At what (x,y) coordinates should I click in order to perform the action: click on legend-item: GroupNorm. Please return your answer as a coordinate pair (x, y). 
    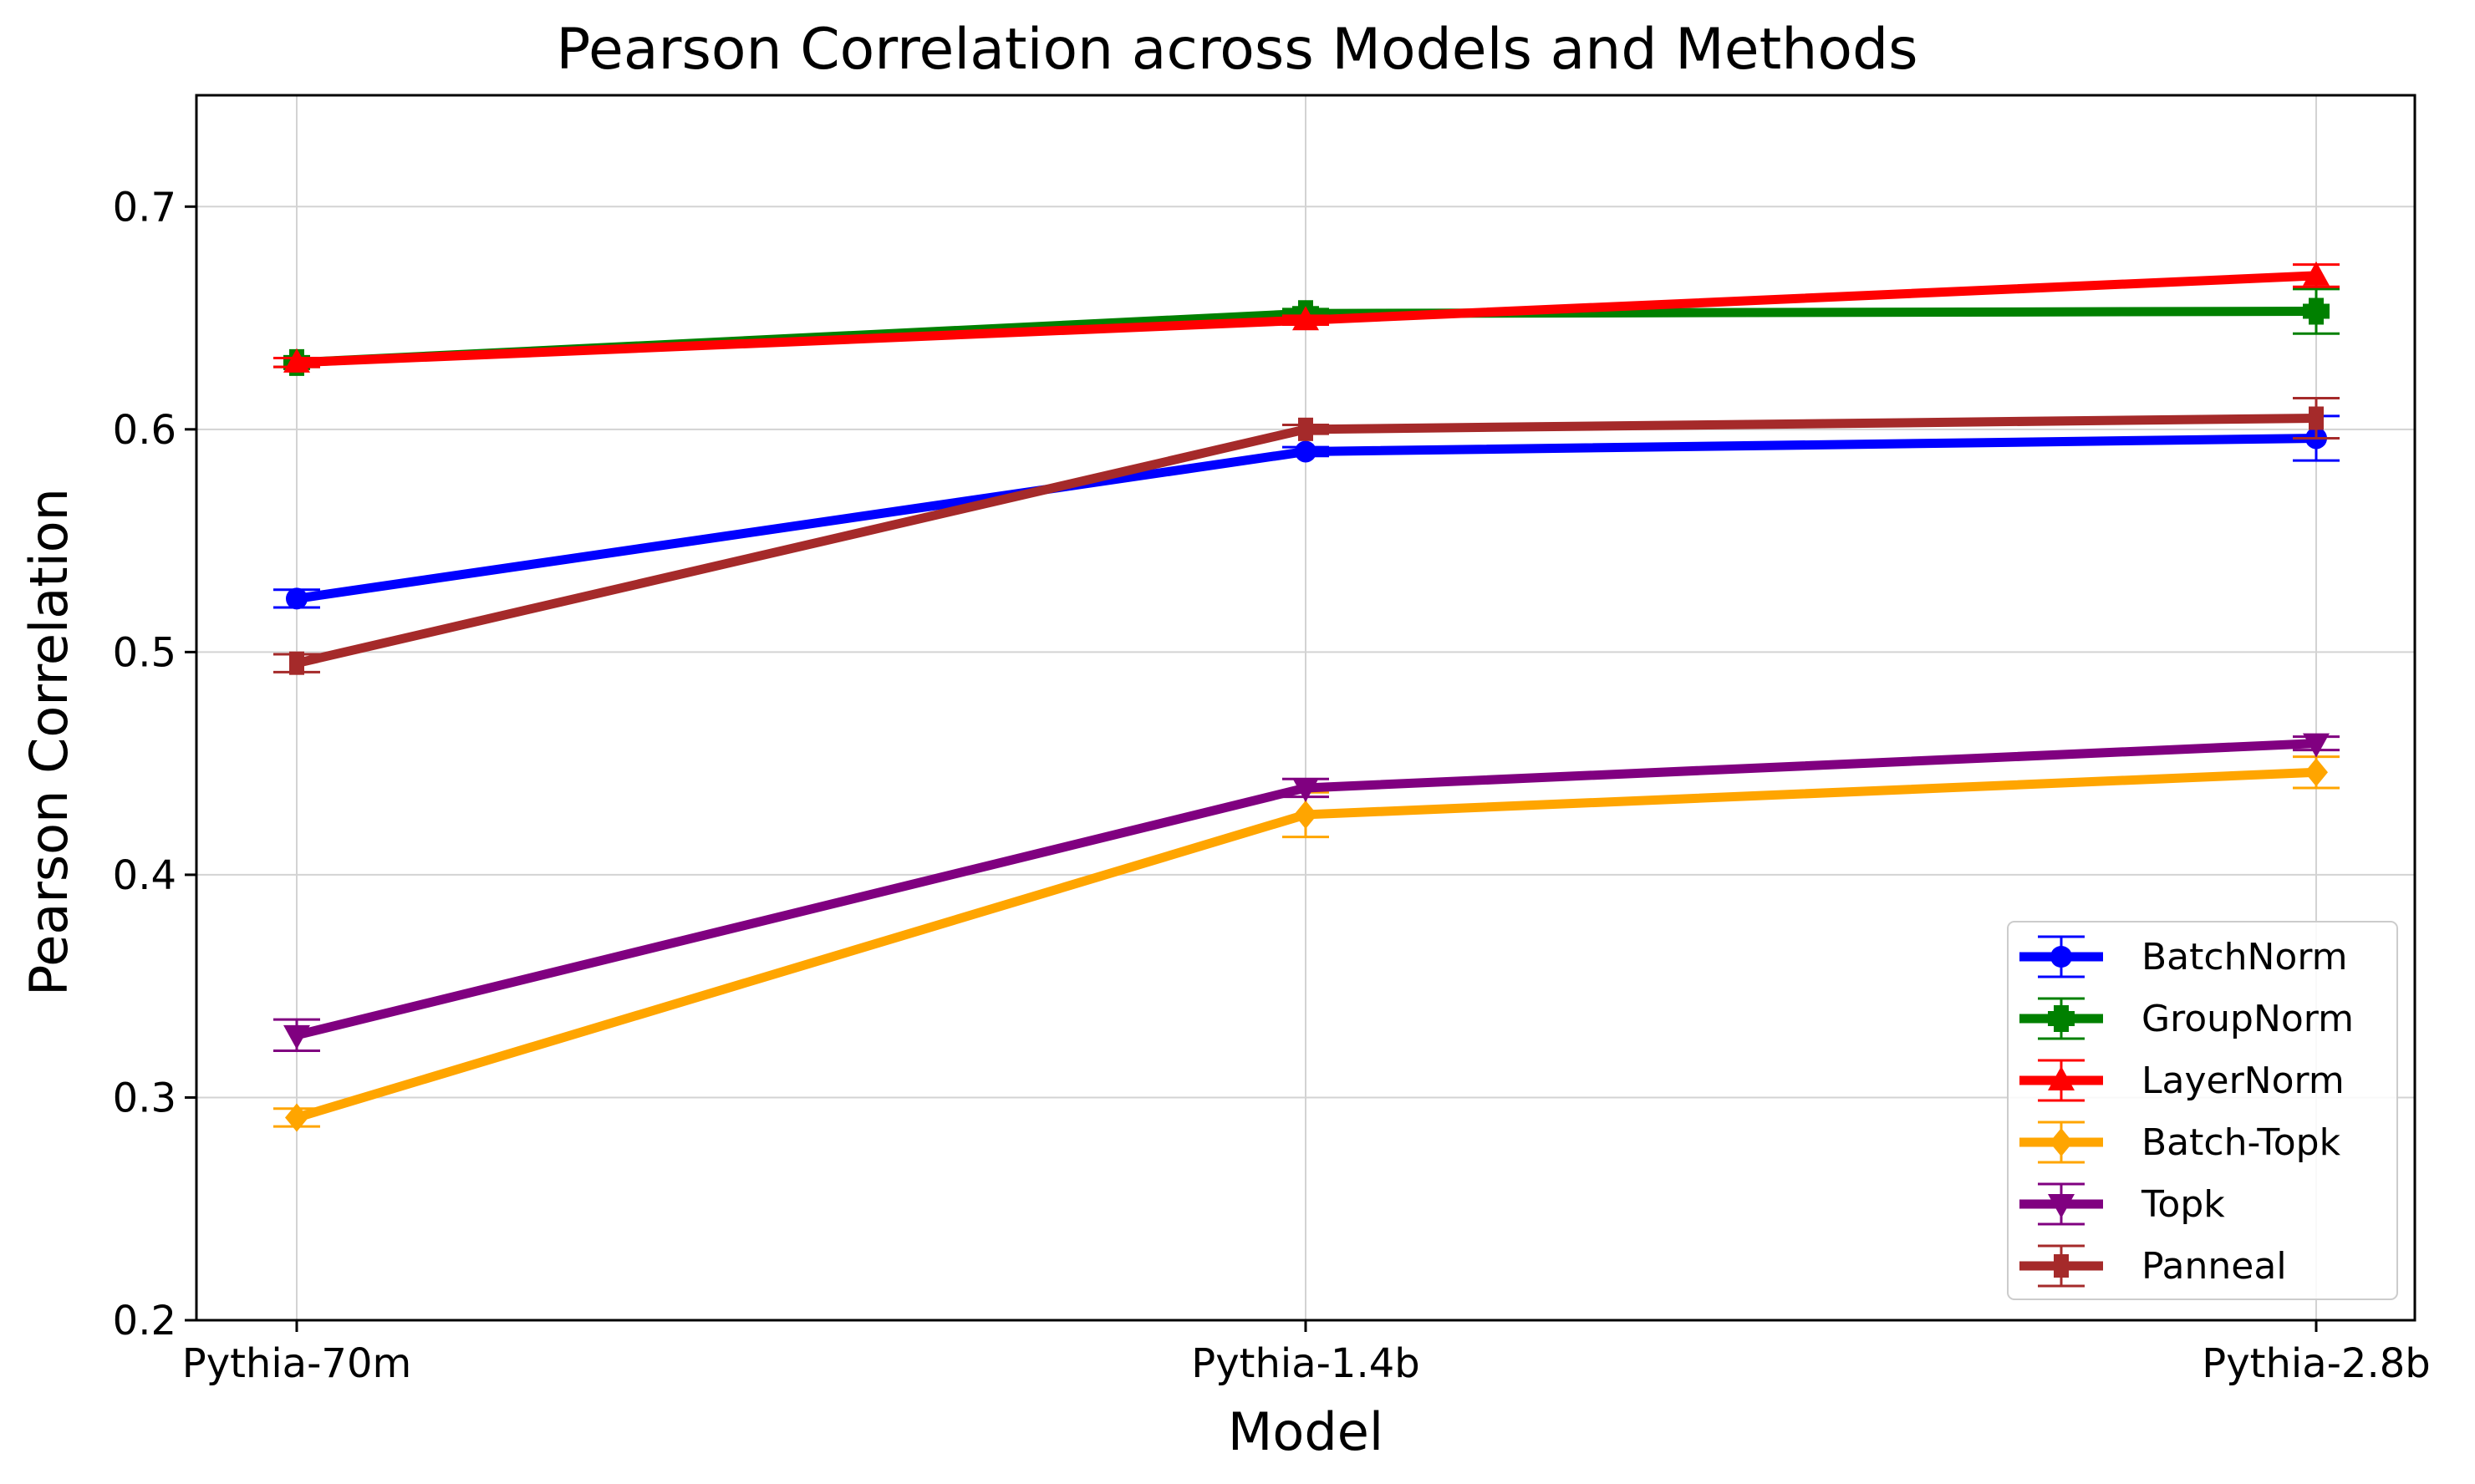
    Looking at the image, I should click on (2186, 1019).